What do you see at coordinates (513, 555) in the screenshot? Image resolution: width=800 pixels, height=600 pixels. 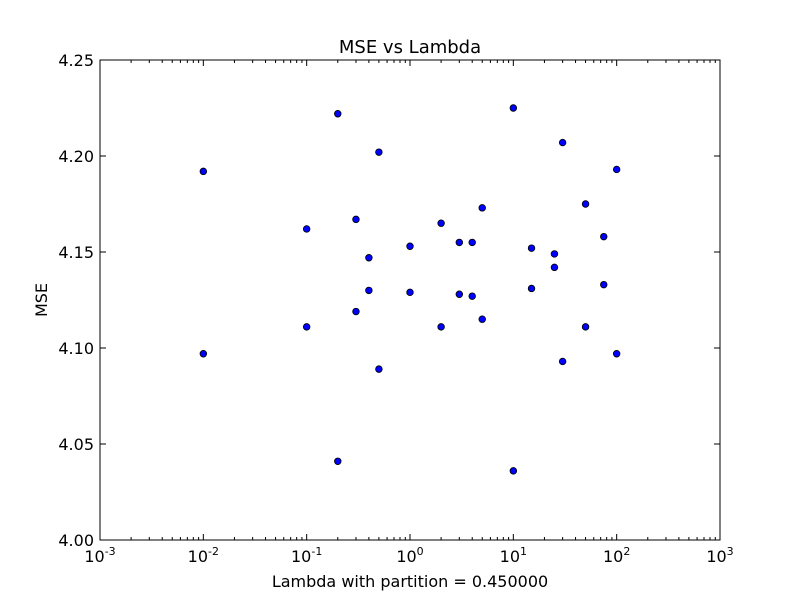 I see `x-tick-label: 10¹` at bounding box center [513, 555].